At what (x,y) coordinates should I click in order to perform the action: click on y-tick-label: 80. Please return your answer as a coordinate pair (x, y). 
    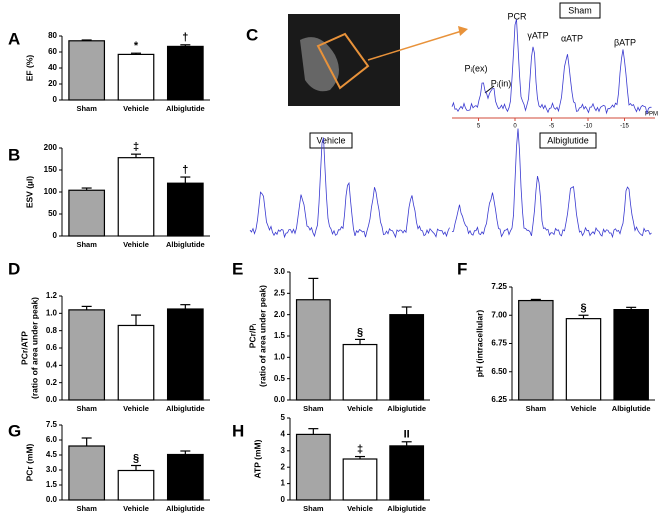
    Looking at the image, I should click on (52, 35).